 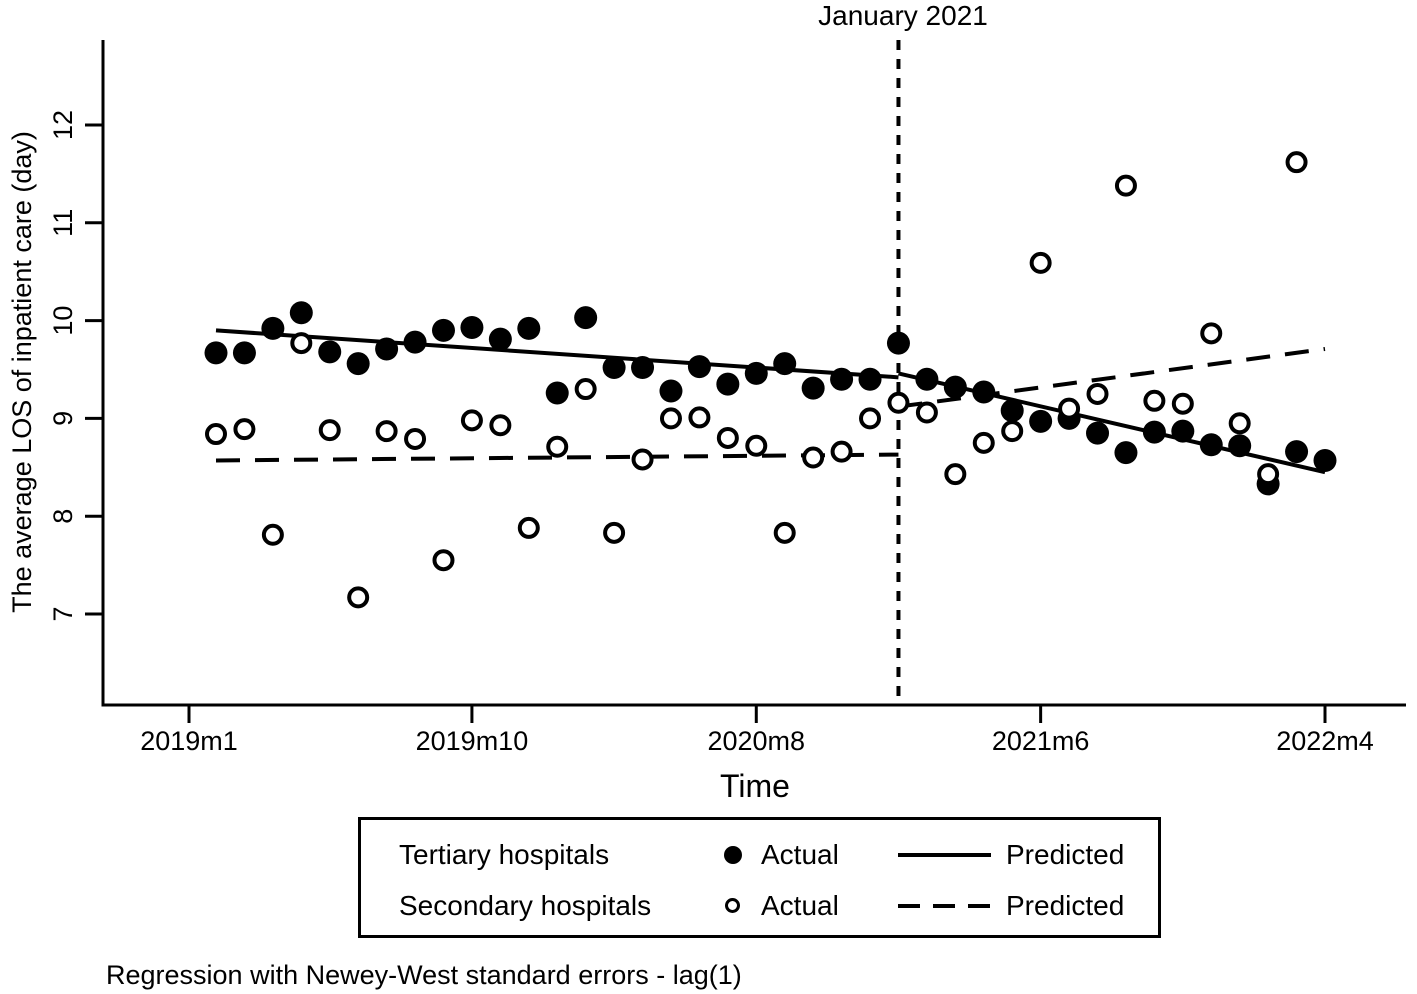 I want to click on open-circle-icon, so click(x=732, y=905).